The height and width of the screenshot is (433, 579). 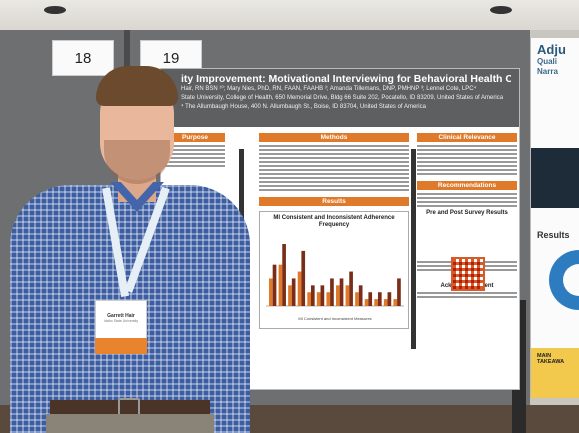 I want to click on booth-number-card: 18, so click(x=83, y=58).